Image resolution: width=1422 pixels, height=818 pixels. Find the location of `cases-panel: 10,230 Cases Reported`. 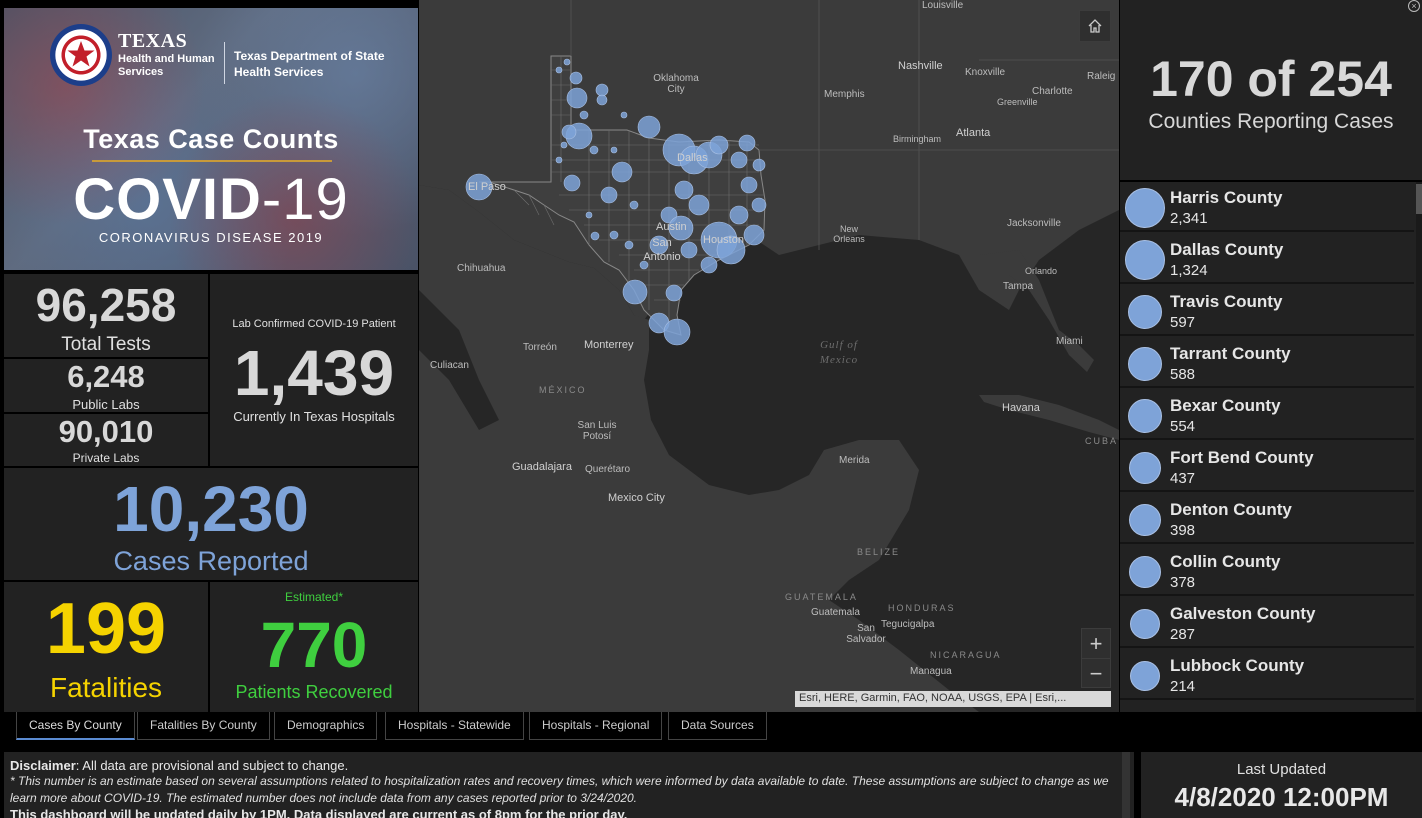

cases-panel: 10,230 Cases Reported is located at coordinates (211, 524).